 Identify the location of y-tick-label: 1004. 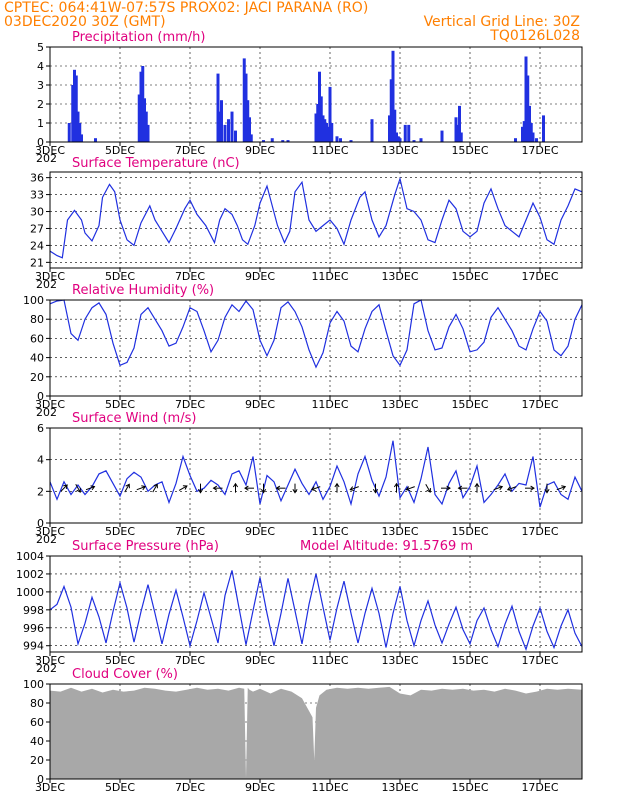
(30, 556).